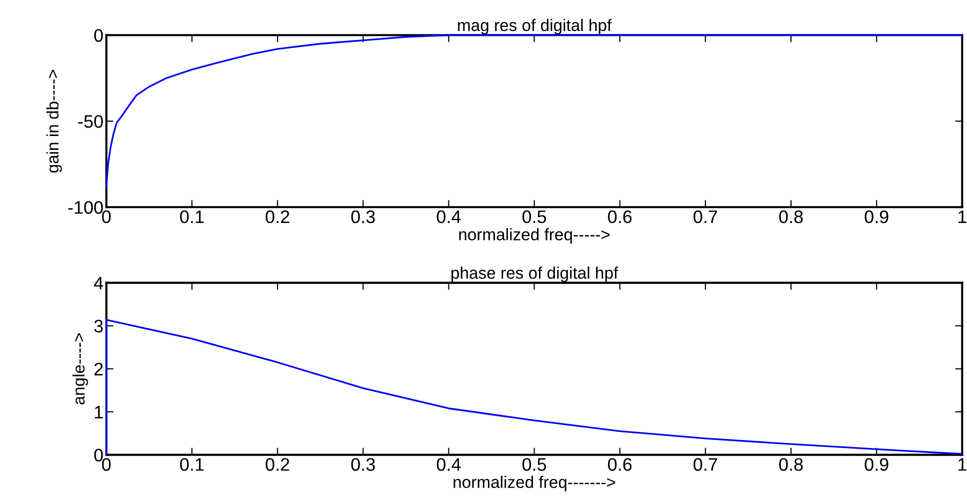 The height and width of the screenshot is (502, 967). I want to click on y-tick-label: 2, so click(98, 369).